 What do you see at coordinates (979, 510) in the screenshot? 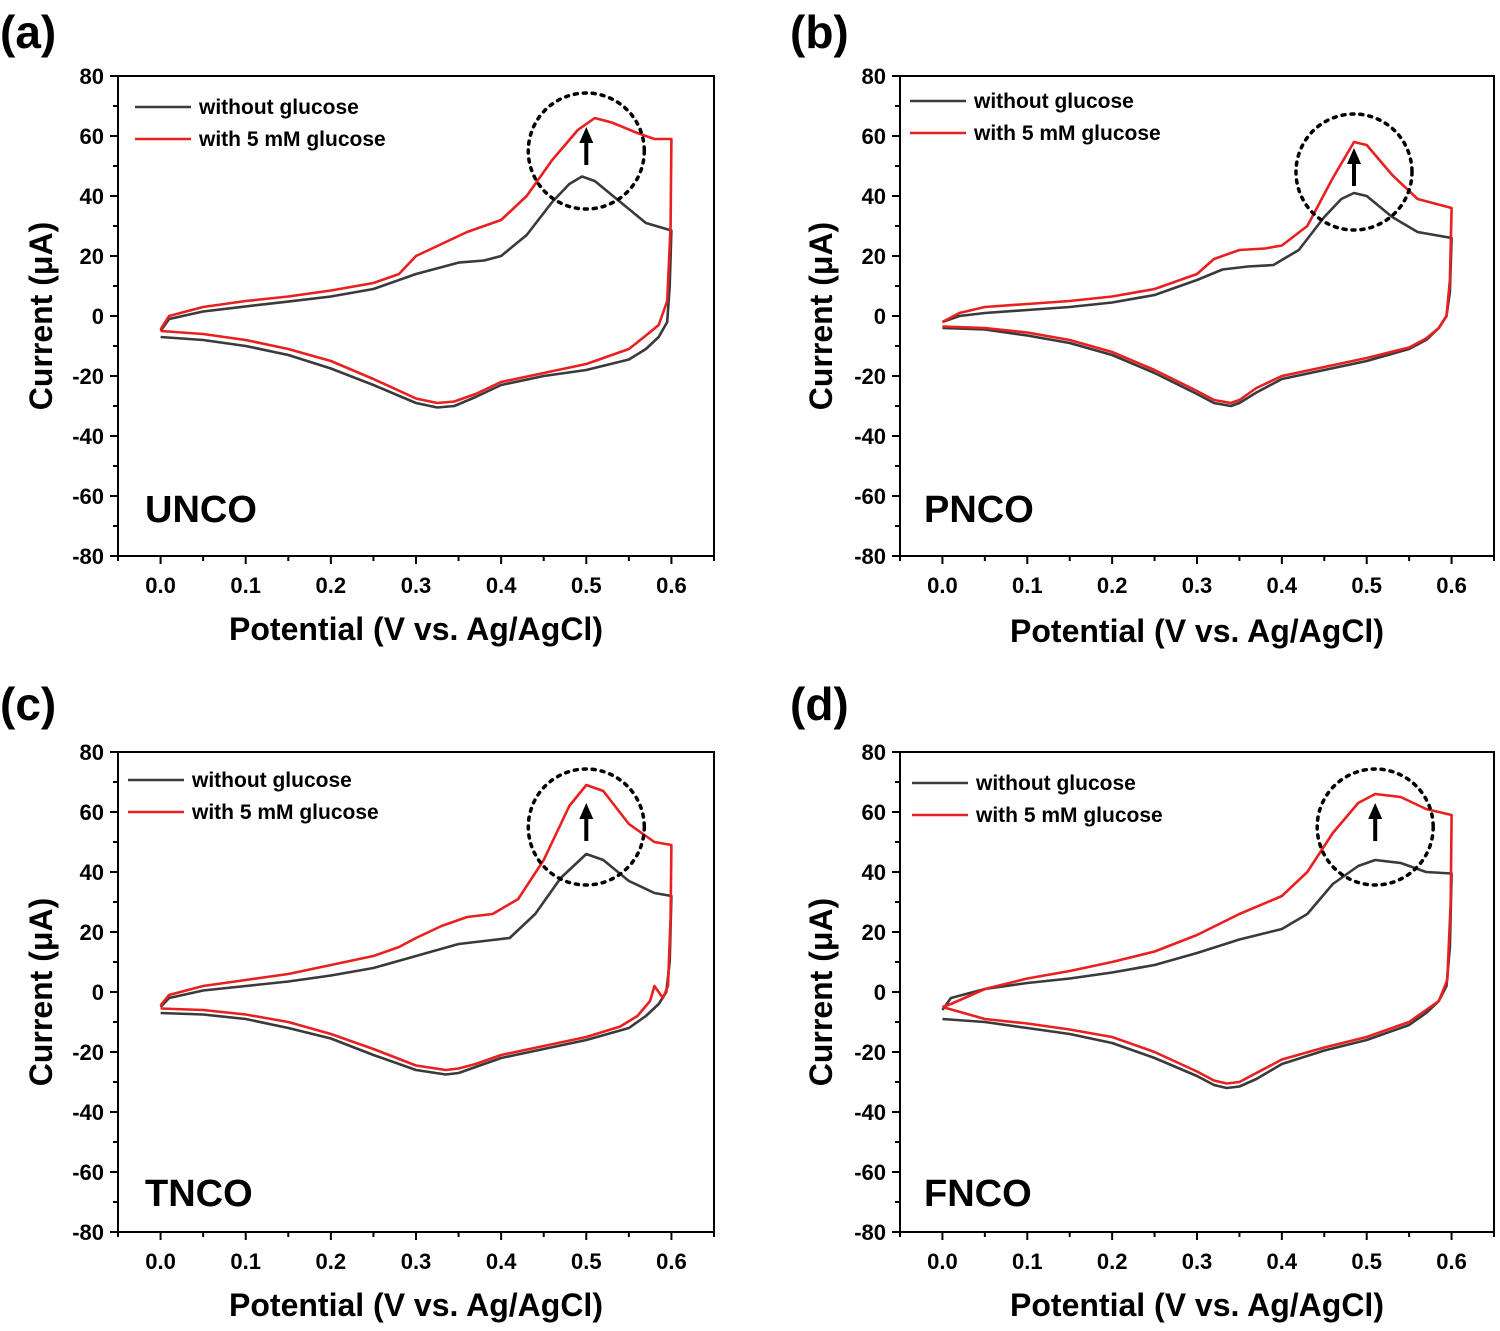
I see `sample-label: PNCO` at bounding box center [979, 510].